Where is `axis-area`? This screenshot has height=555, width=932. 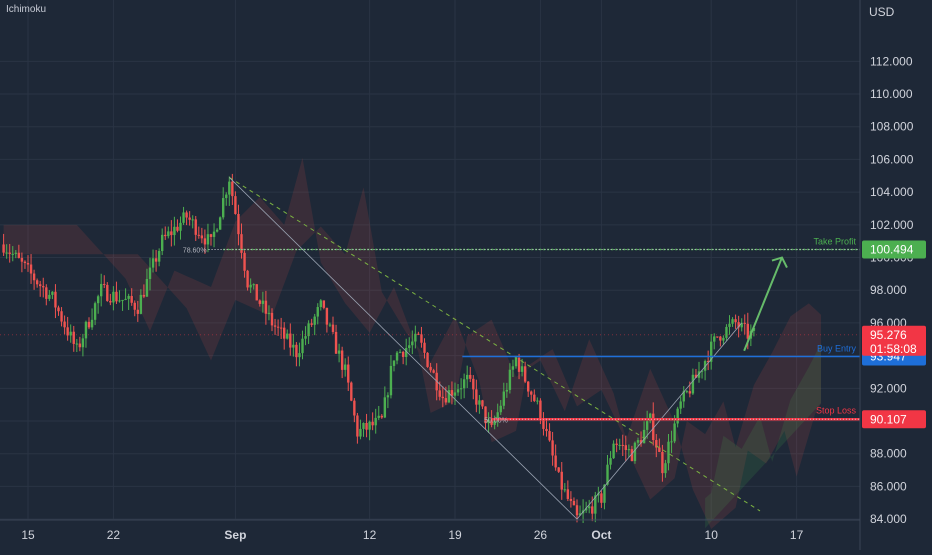 axis-area is located at coordinates (896, 275).